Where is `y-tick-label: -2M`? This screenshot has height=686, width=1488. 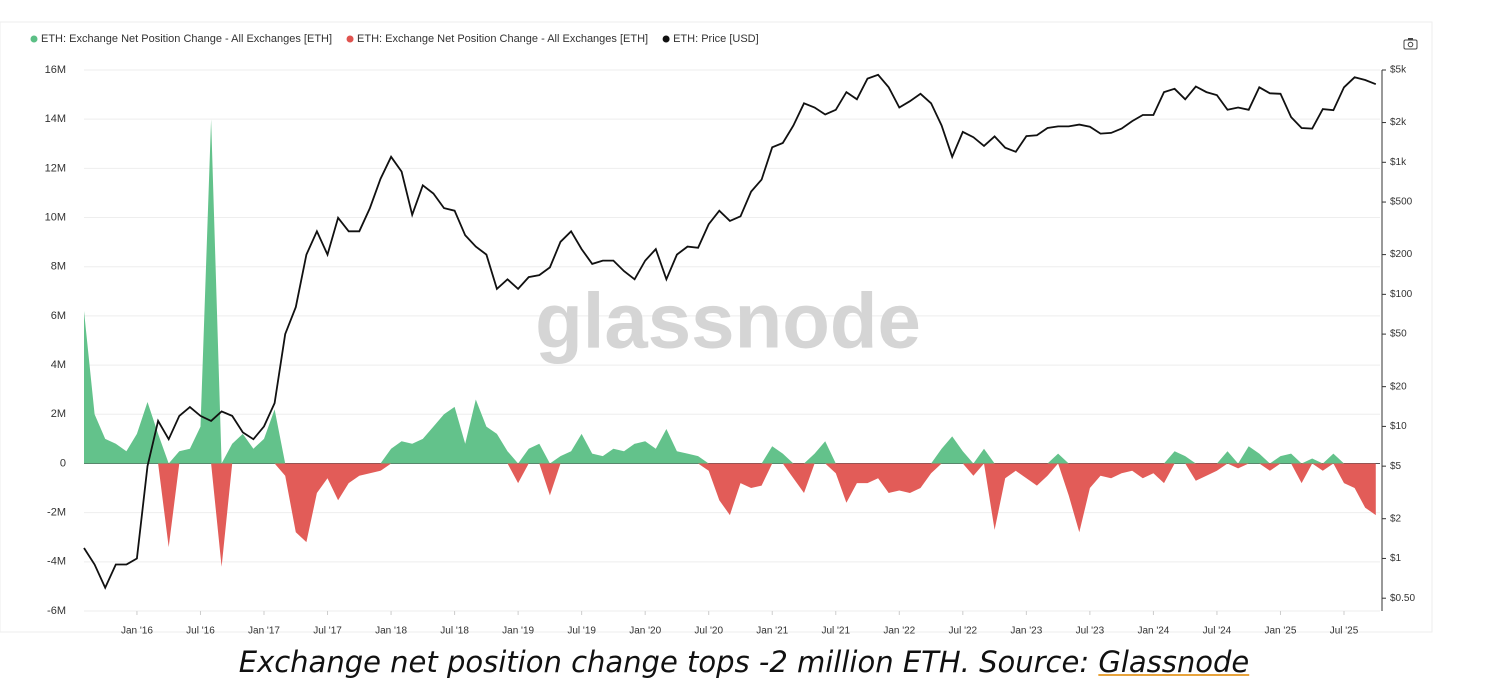 y-tick-label: -2M is located at coordinates (56, 513).